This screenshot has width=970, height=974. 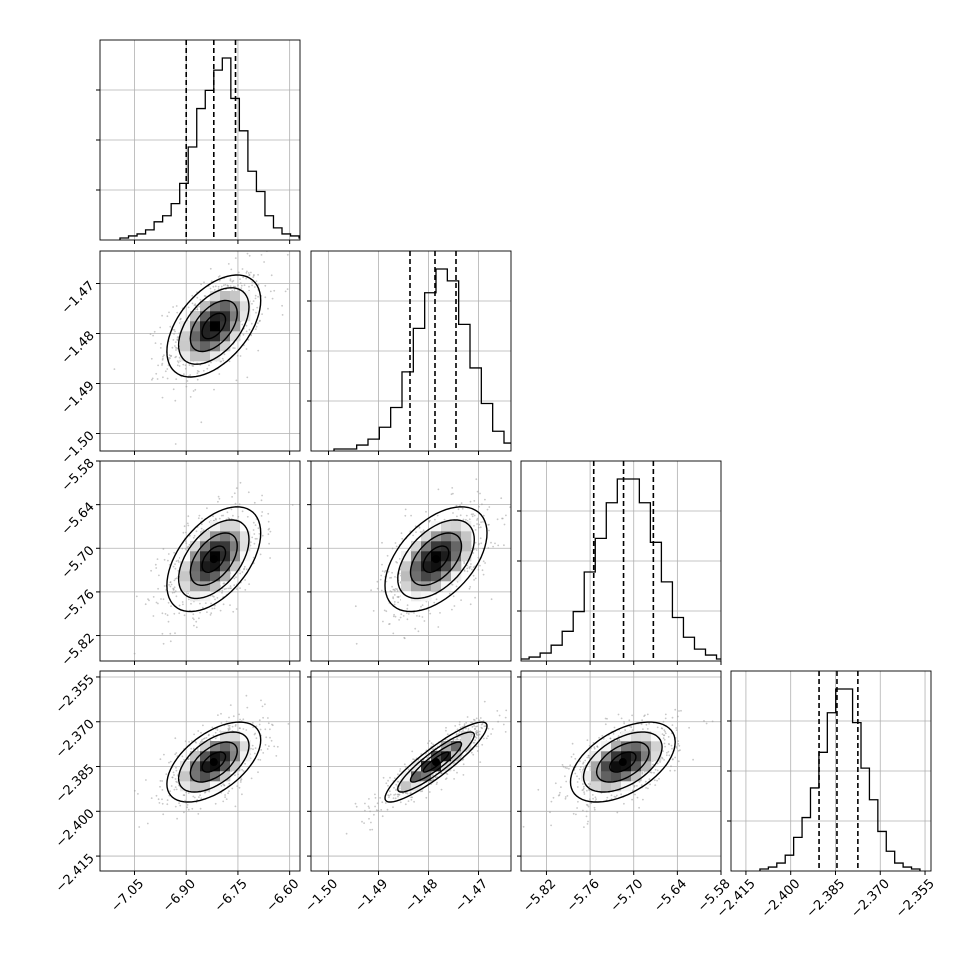 What do you see at coordinates (436, 762) in the screenshot?
I see `mode-marker` at bounding box center [436, 762].